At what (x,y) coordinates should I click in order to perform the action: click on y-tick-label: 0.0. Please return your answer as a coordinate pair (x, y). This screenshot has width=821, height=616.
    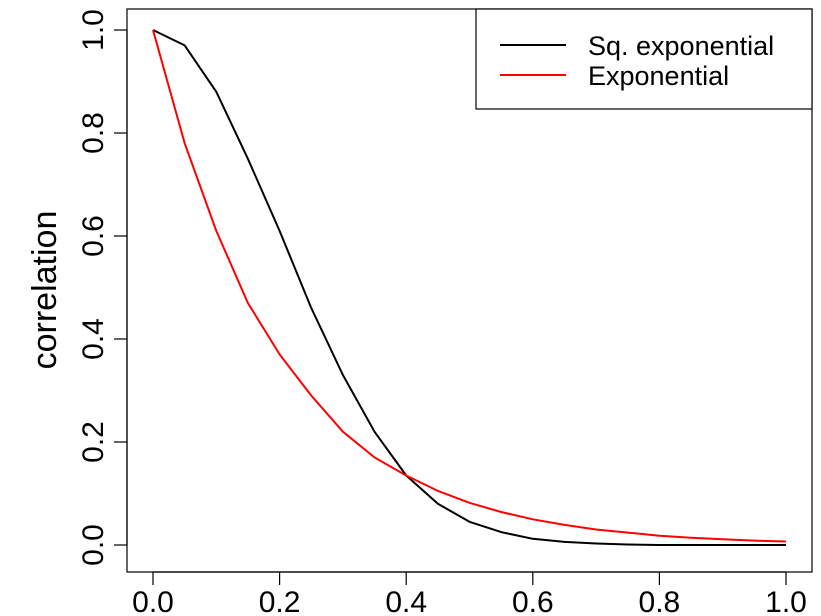
    Looking at the image, I should click on (93, 545).